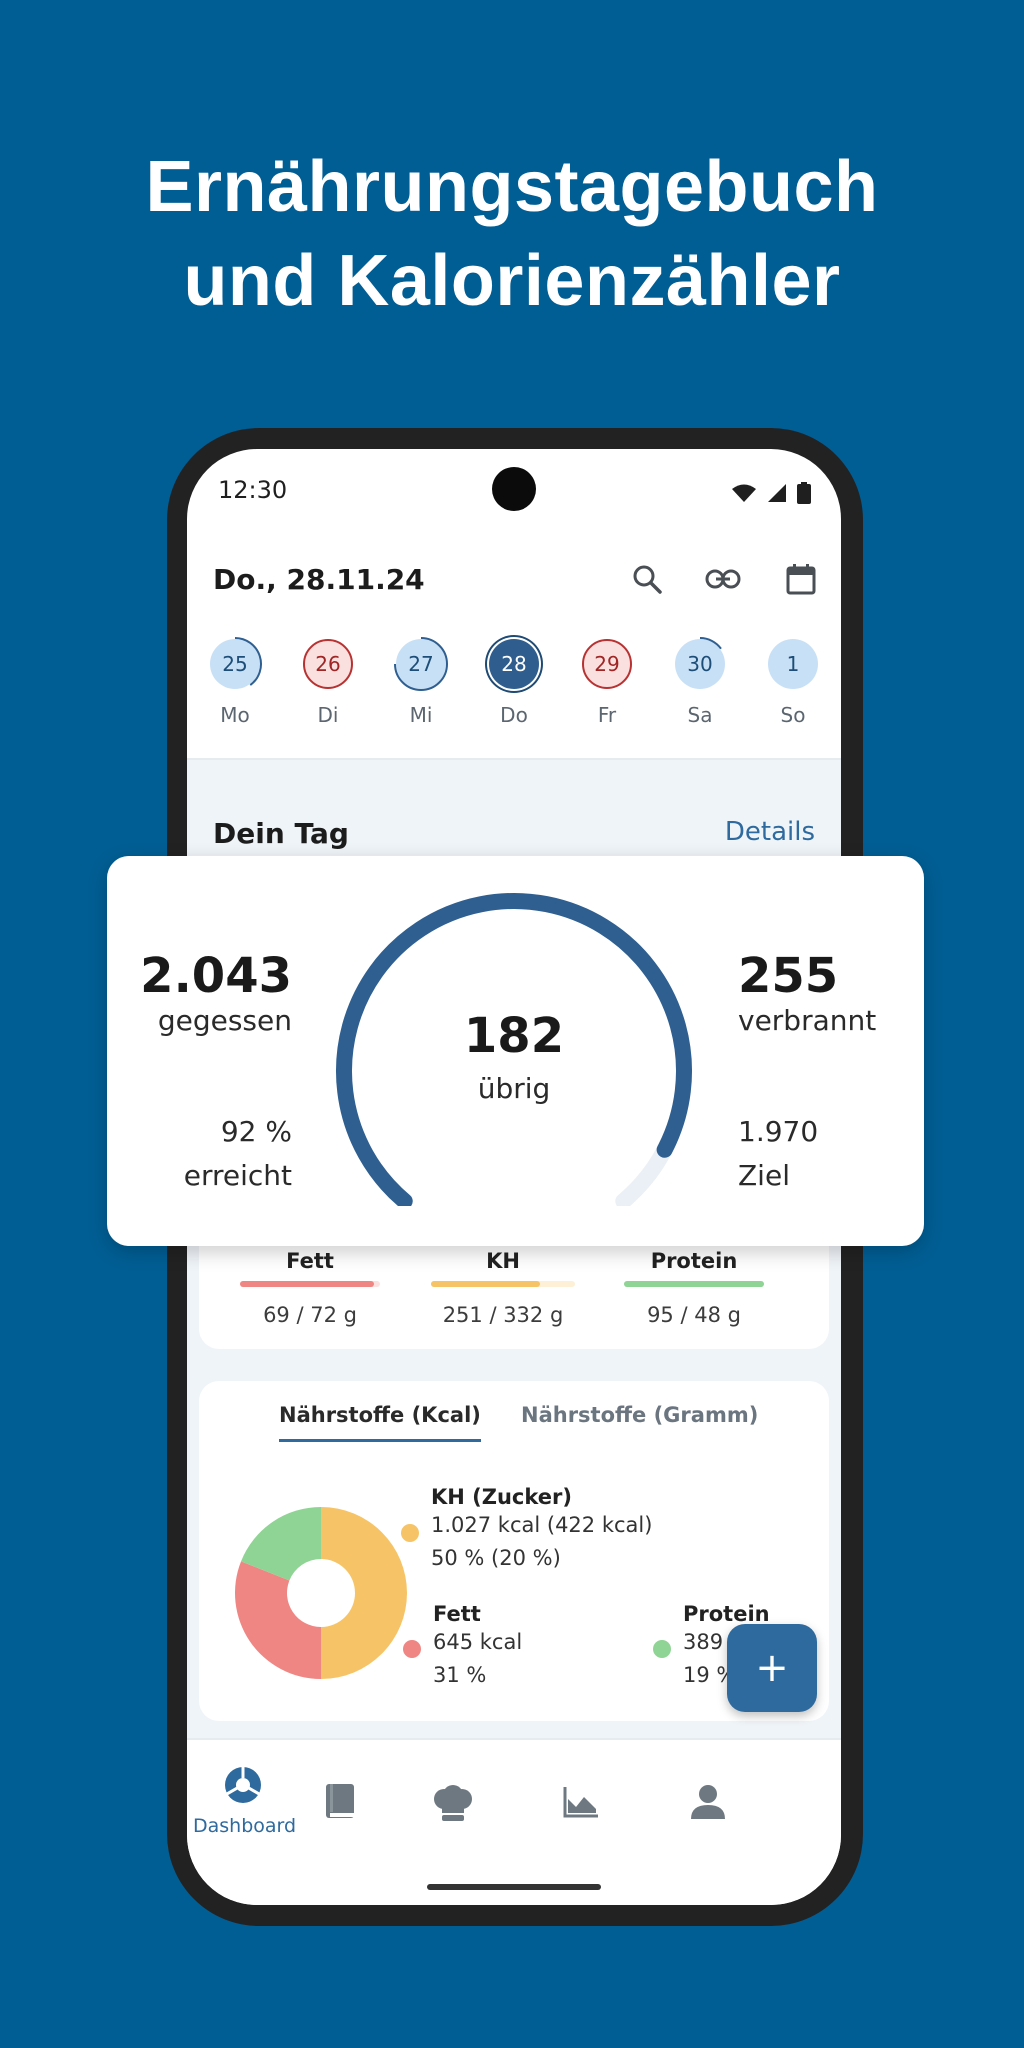 This screenshot has width=1024, height=2048. What do you see at coordinates (460, 1675) in the screenshot?
I see `legend-fett-pct: 31 %` at bounding box center [460, 1675].